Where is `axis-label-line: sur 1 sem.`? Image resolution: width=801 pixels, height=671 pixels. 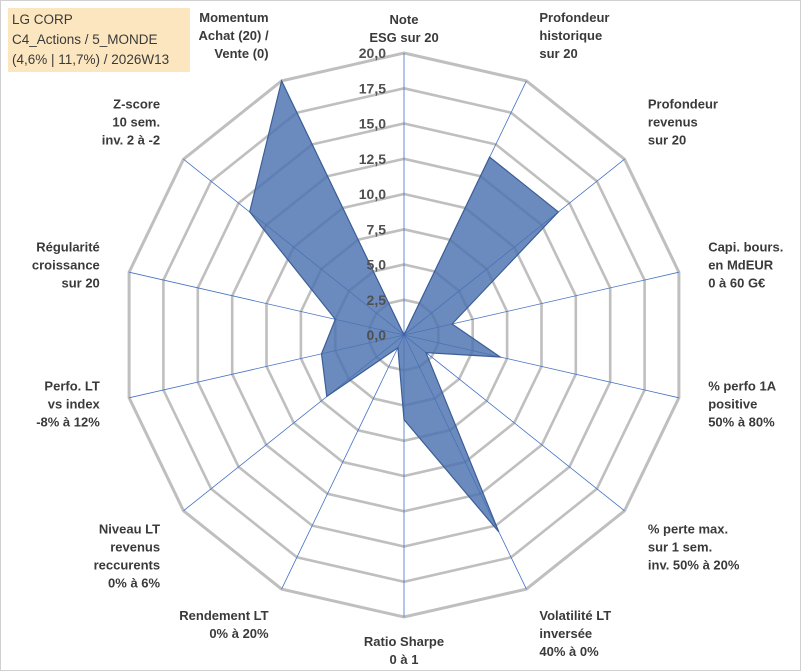 axis-label-line: sur 1 sem. is located at coordinates (680, 547).